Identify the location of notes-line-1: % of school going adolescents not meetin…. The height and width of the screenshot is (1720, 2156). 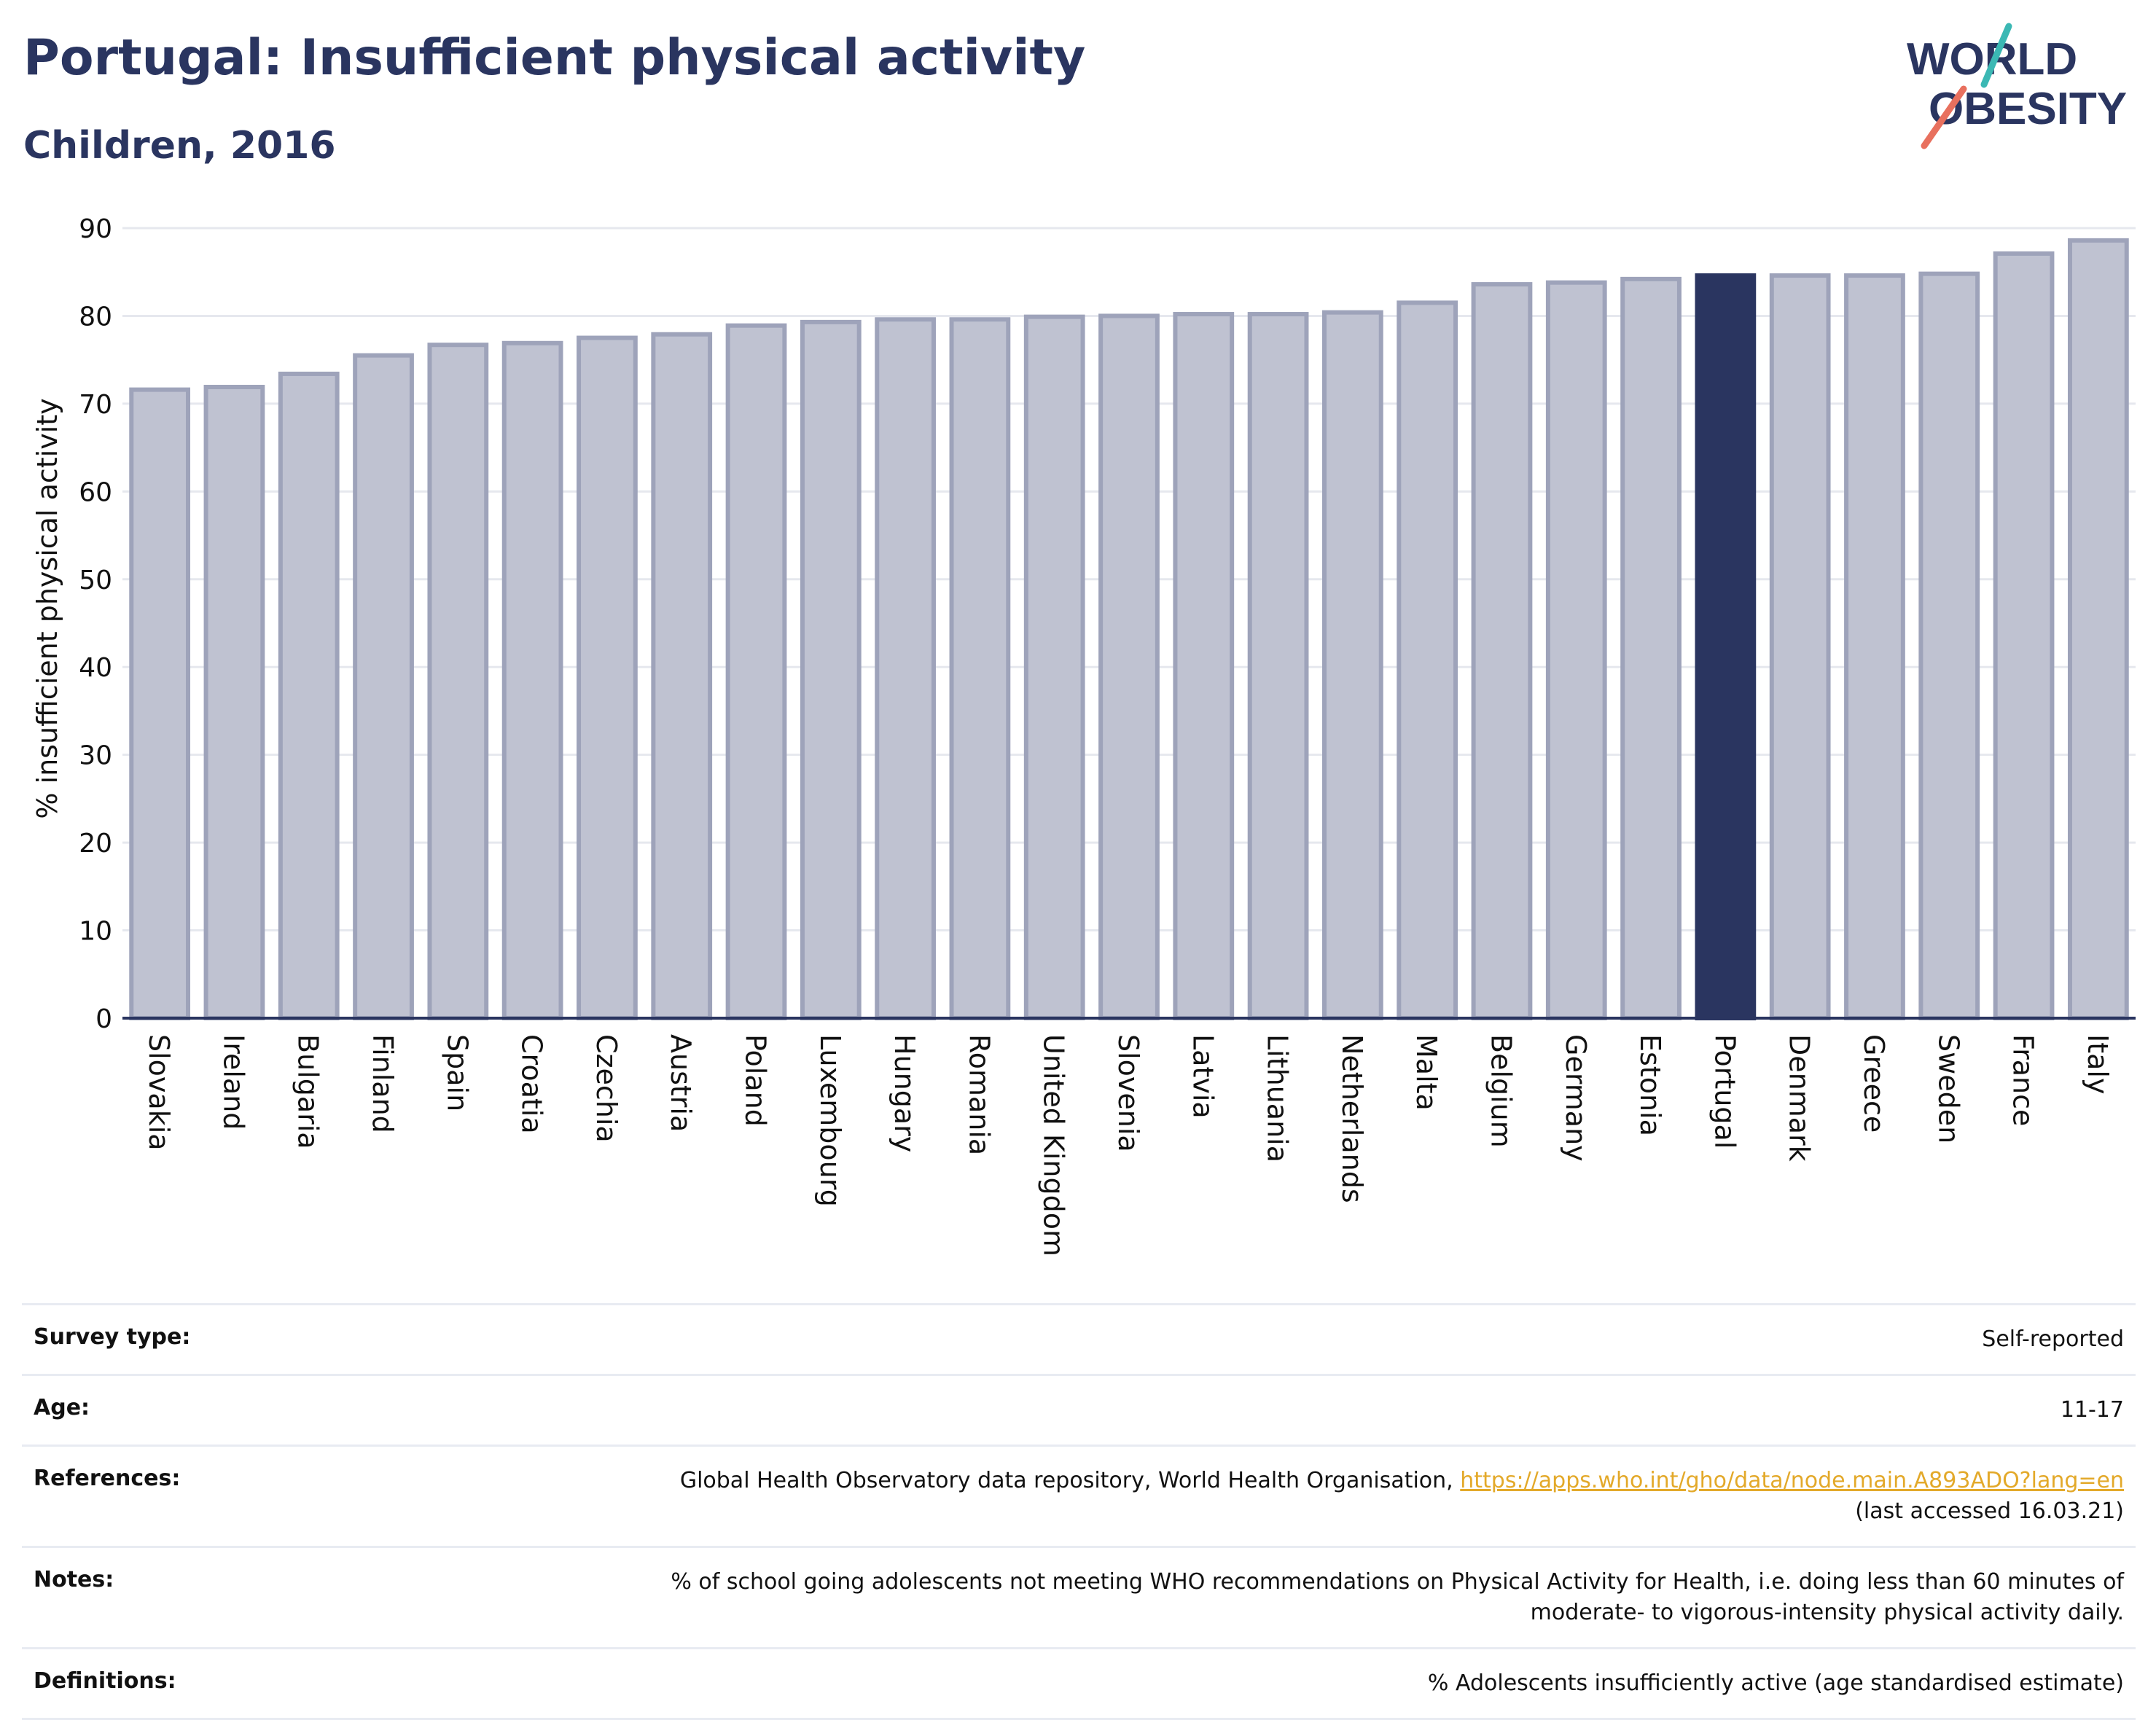
(1398, 1582).